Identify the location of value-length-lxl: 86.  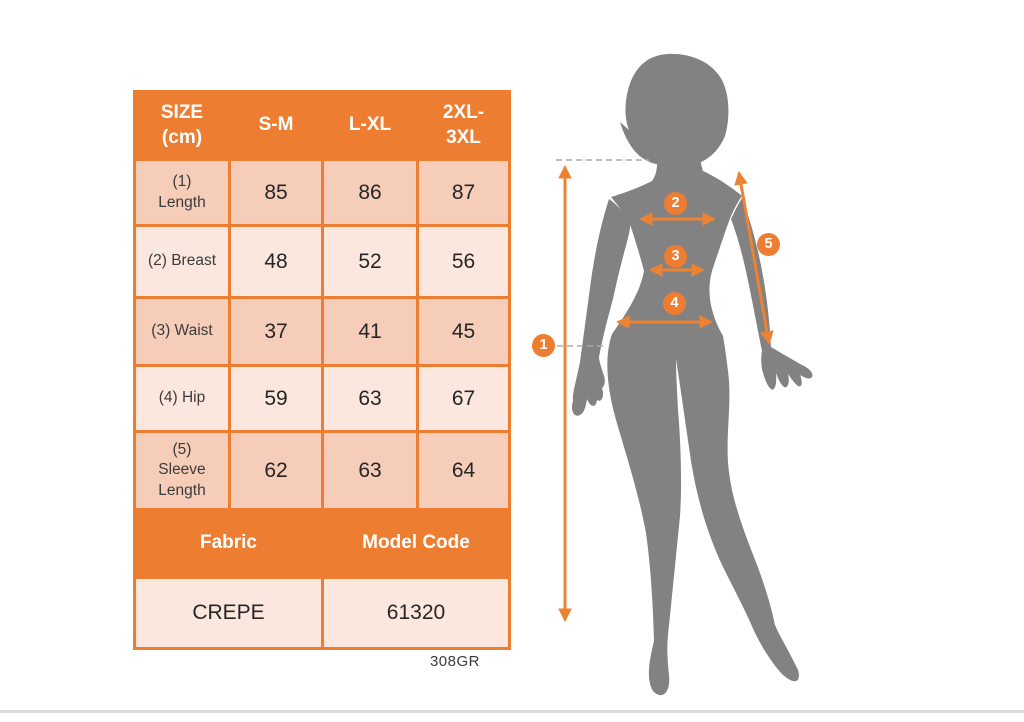
(370, 192).